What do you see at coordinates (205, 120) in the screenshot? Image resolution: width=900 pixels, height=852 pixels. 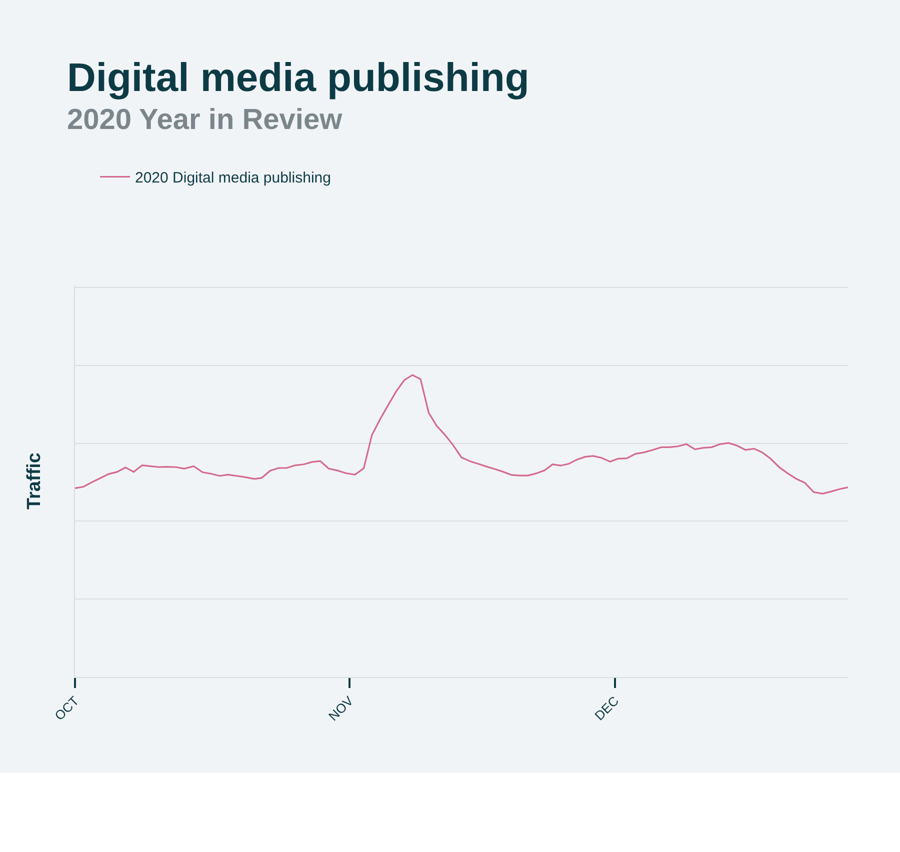 I see `chart-subtitle: 2020 Year in Review` at bounding box center [205, 120].